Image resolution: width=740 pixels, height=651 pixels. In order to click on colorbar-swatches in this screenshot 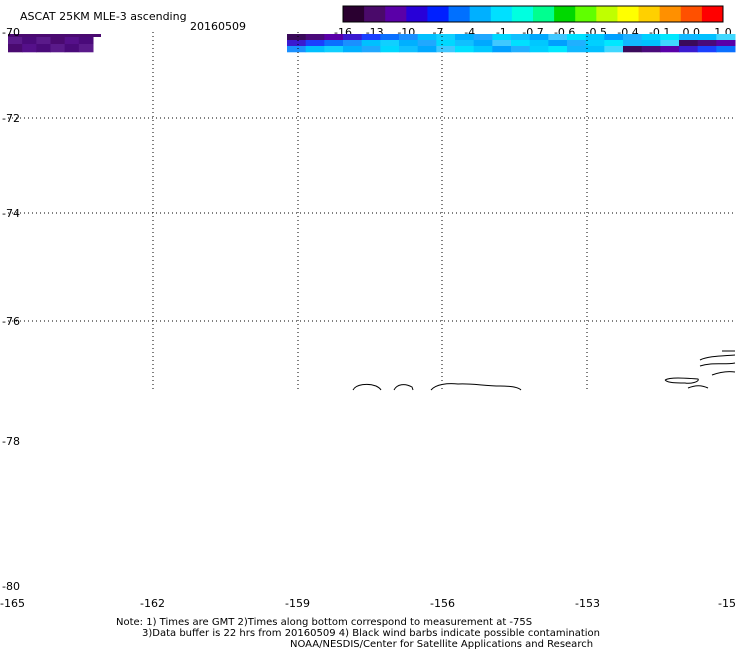, I will do `click(533, 14)`.